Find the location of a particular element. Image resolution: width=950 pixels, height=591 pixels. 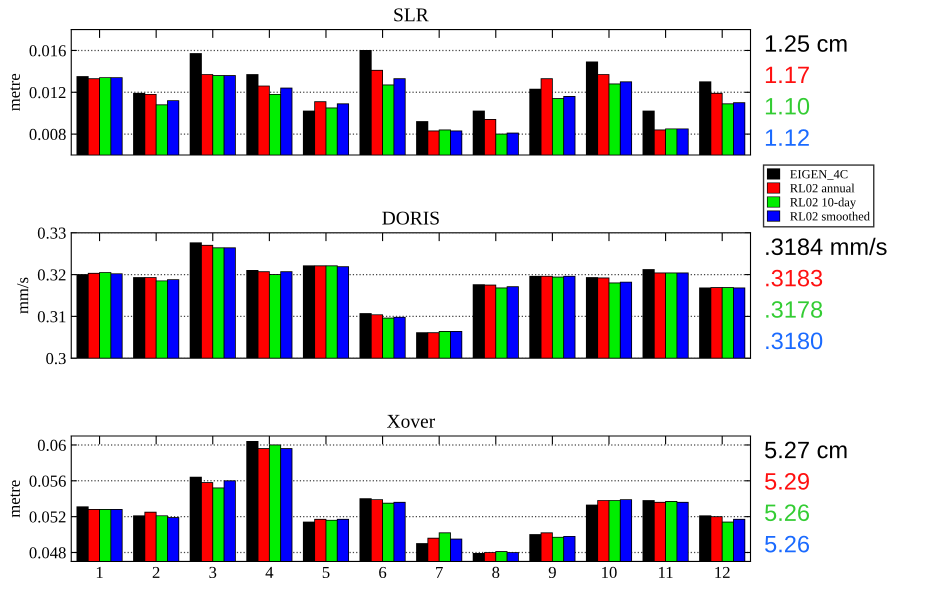

x-tick-label: 8 is located at coordinates (496, 572).